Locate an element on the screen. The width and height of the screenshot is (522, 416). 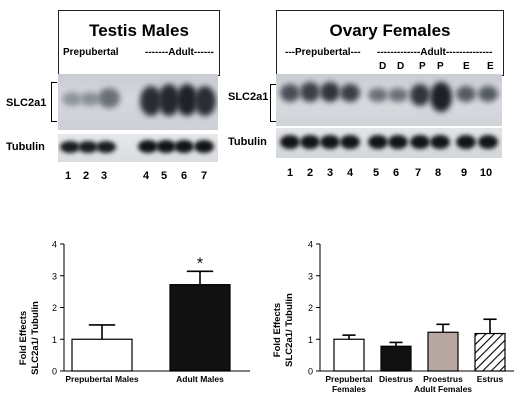
testis-slc-blot is located at coordinates (138, 102).